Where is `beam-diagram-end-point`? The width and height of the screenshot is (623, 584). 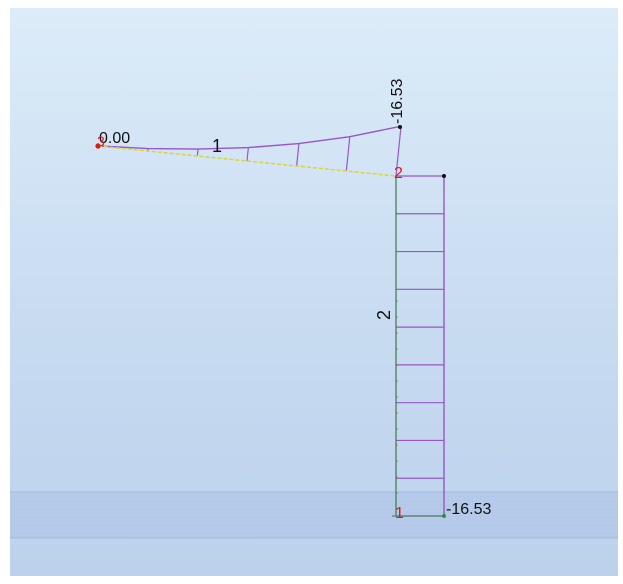 beam-diagram-end-point is located at coordinates (400, 127).